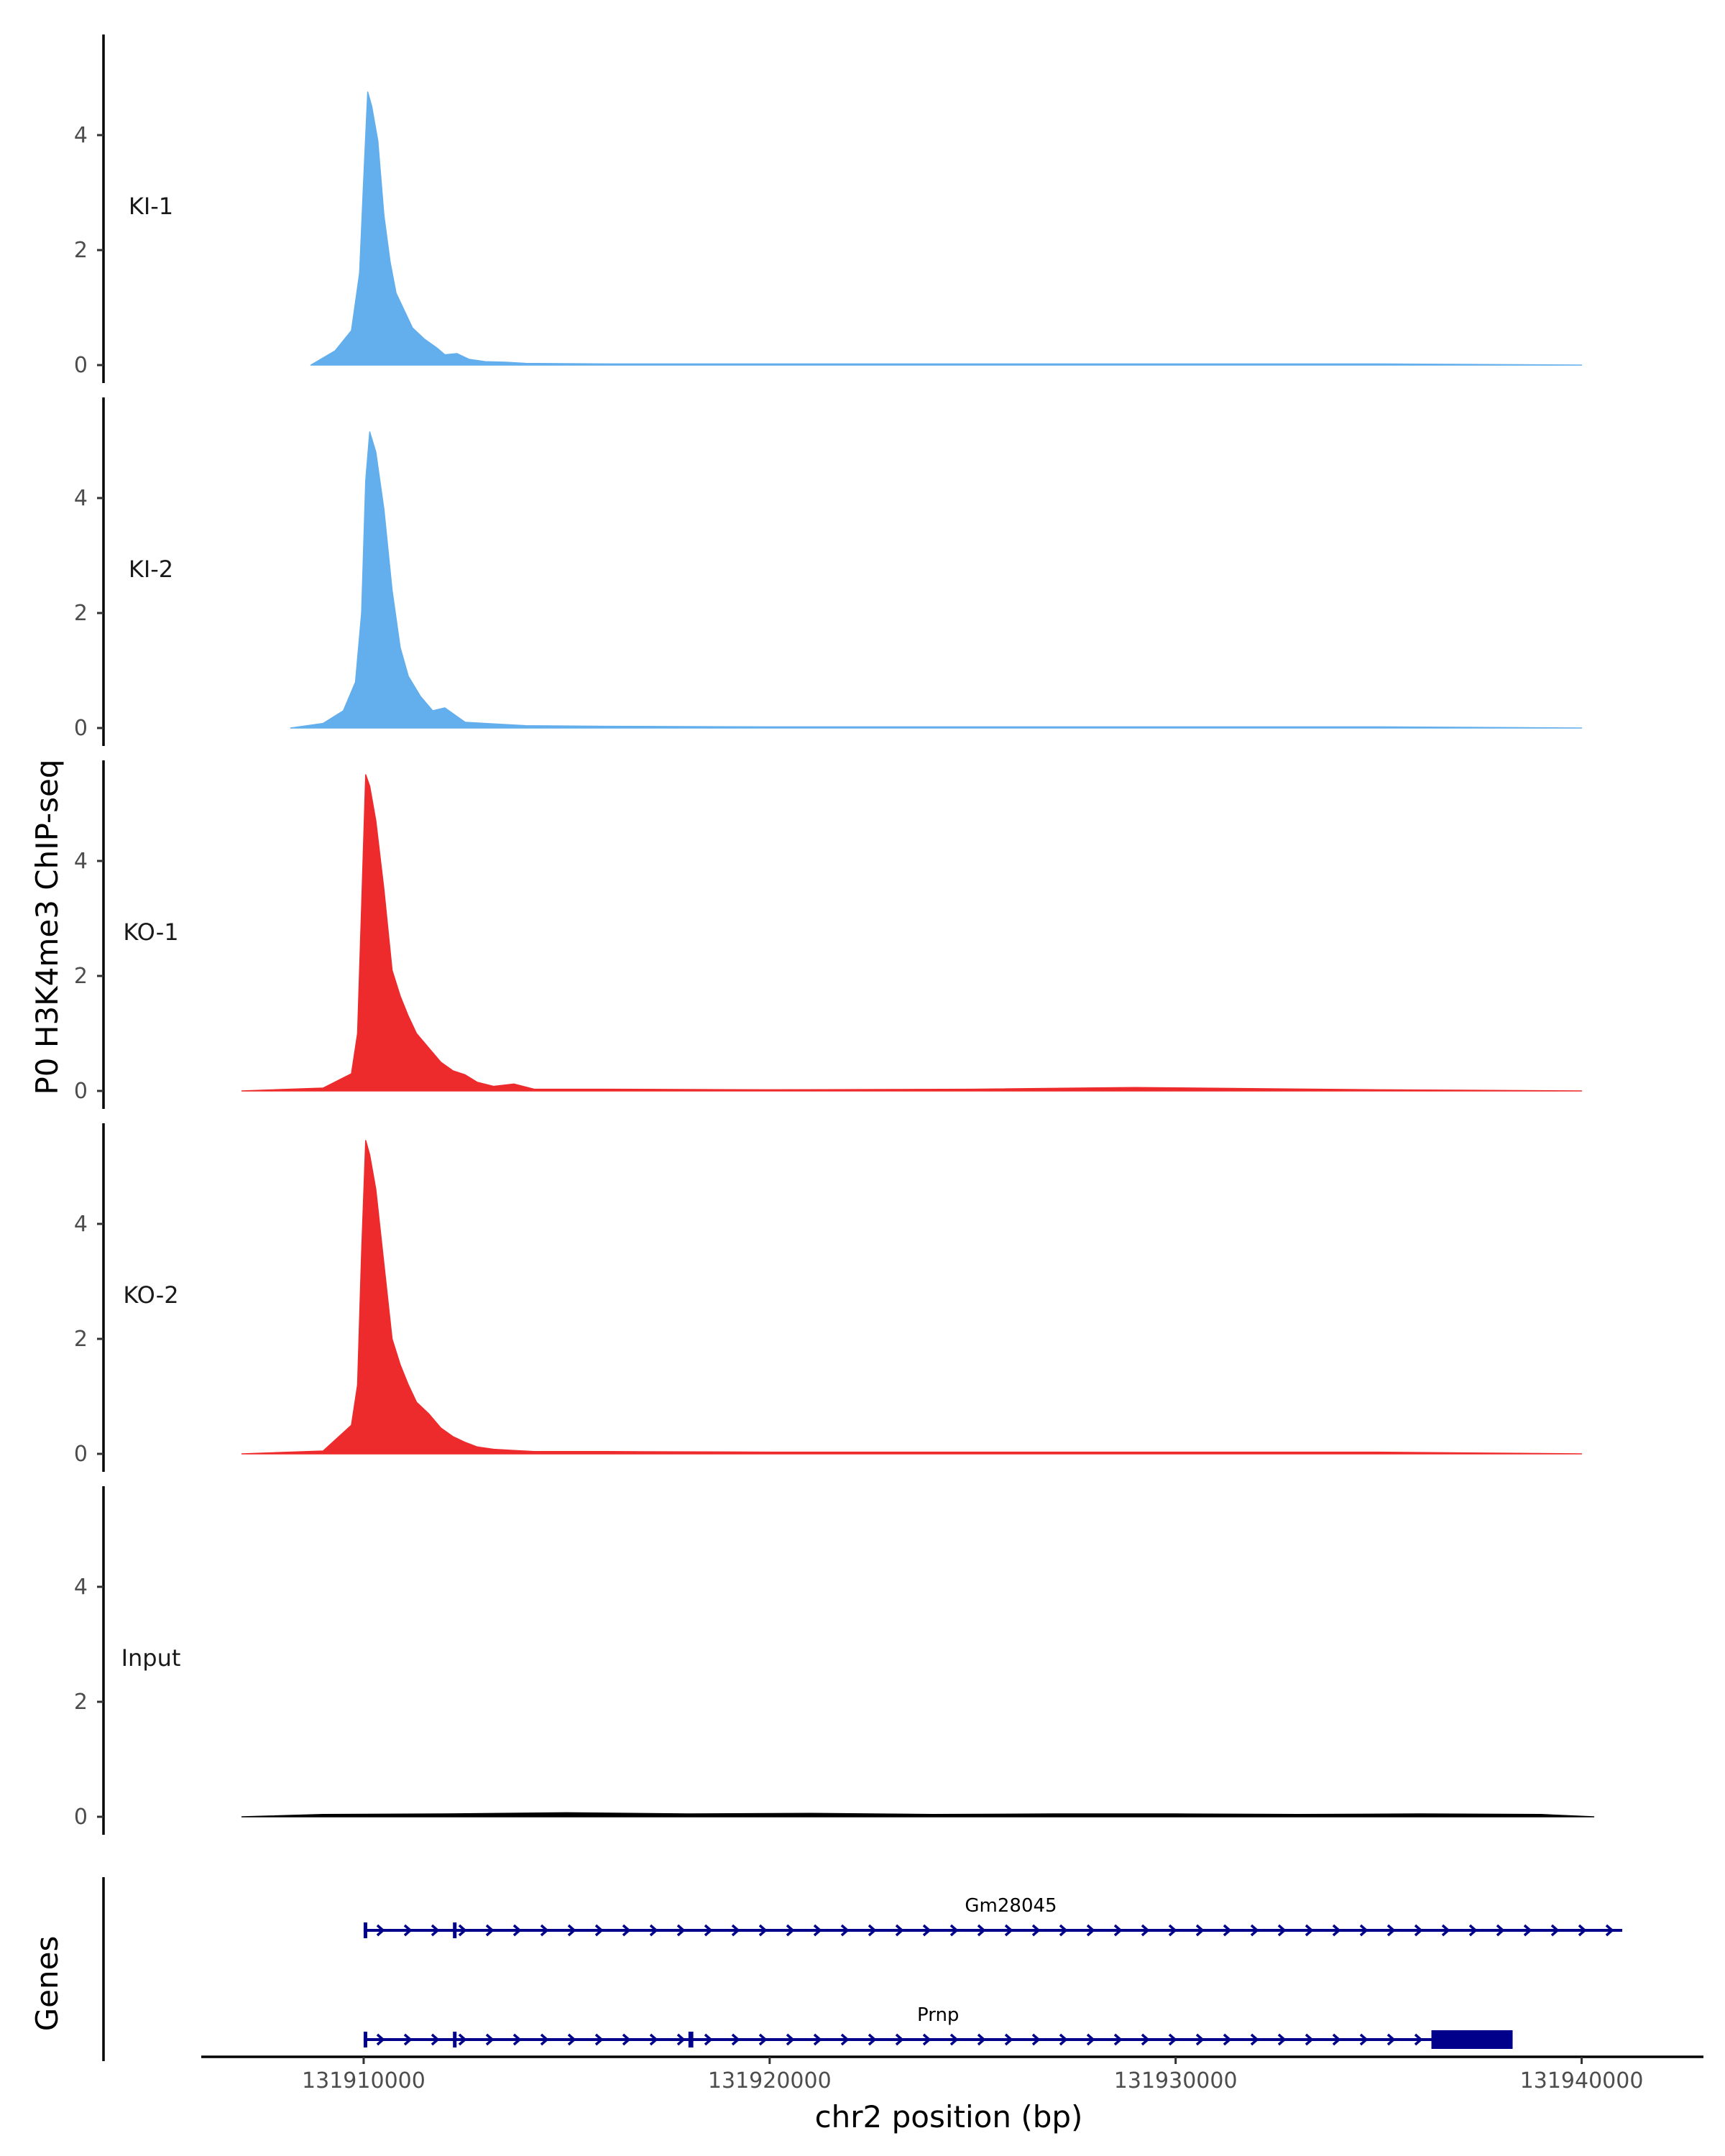 This screenshot has height=2156, width=1725. I want to click on genes-track-title: Genes, so click(47, 1984).